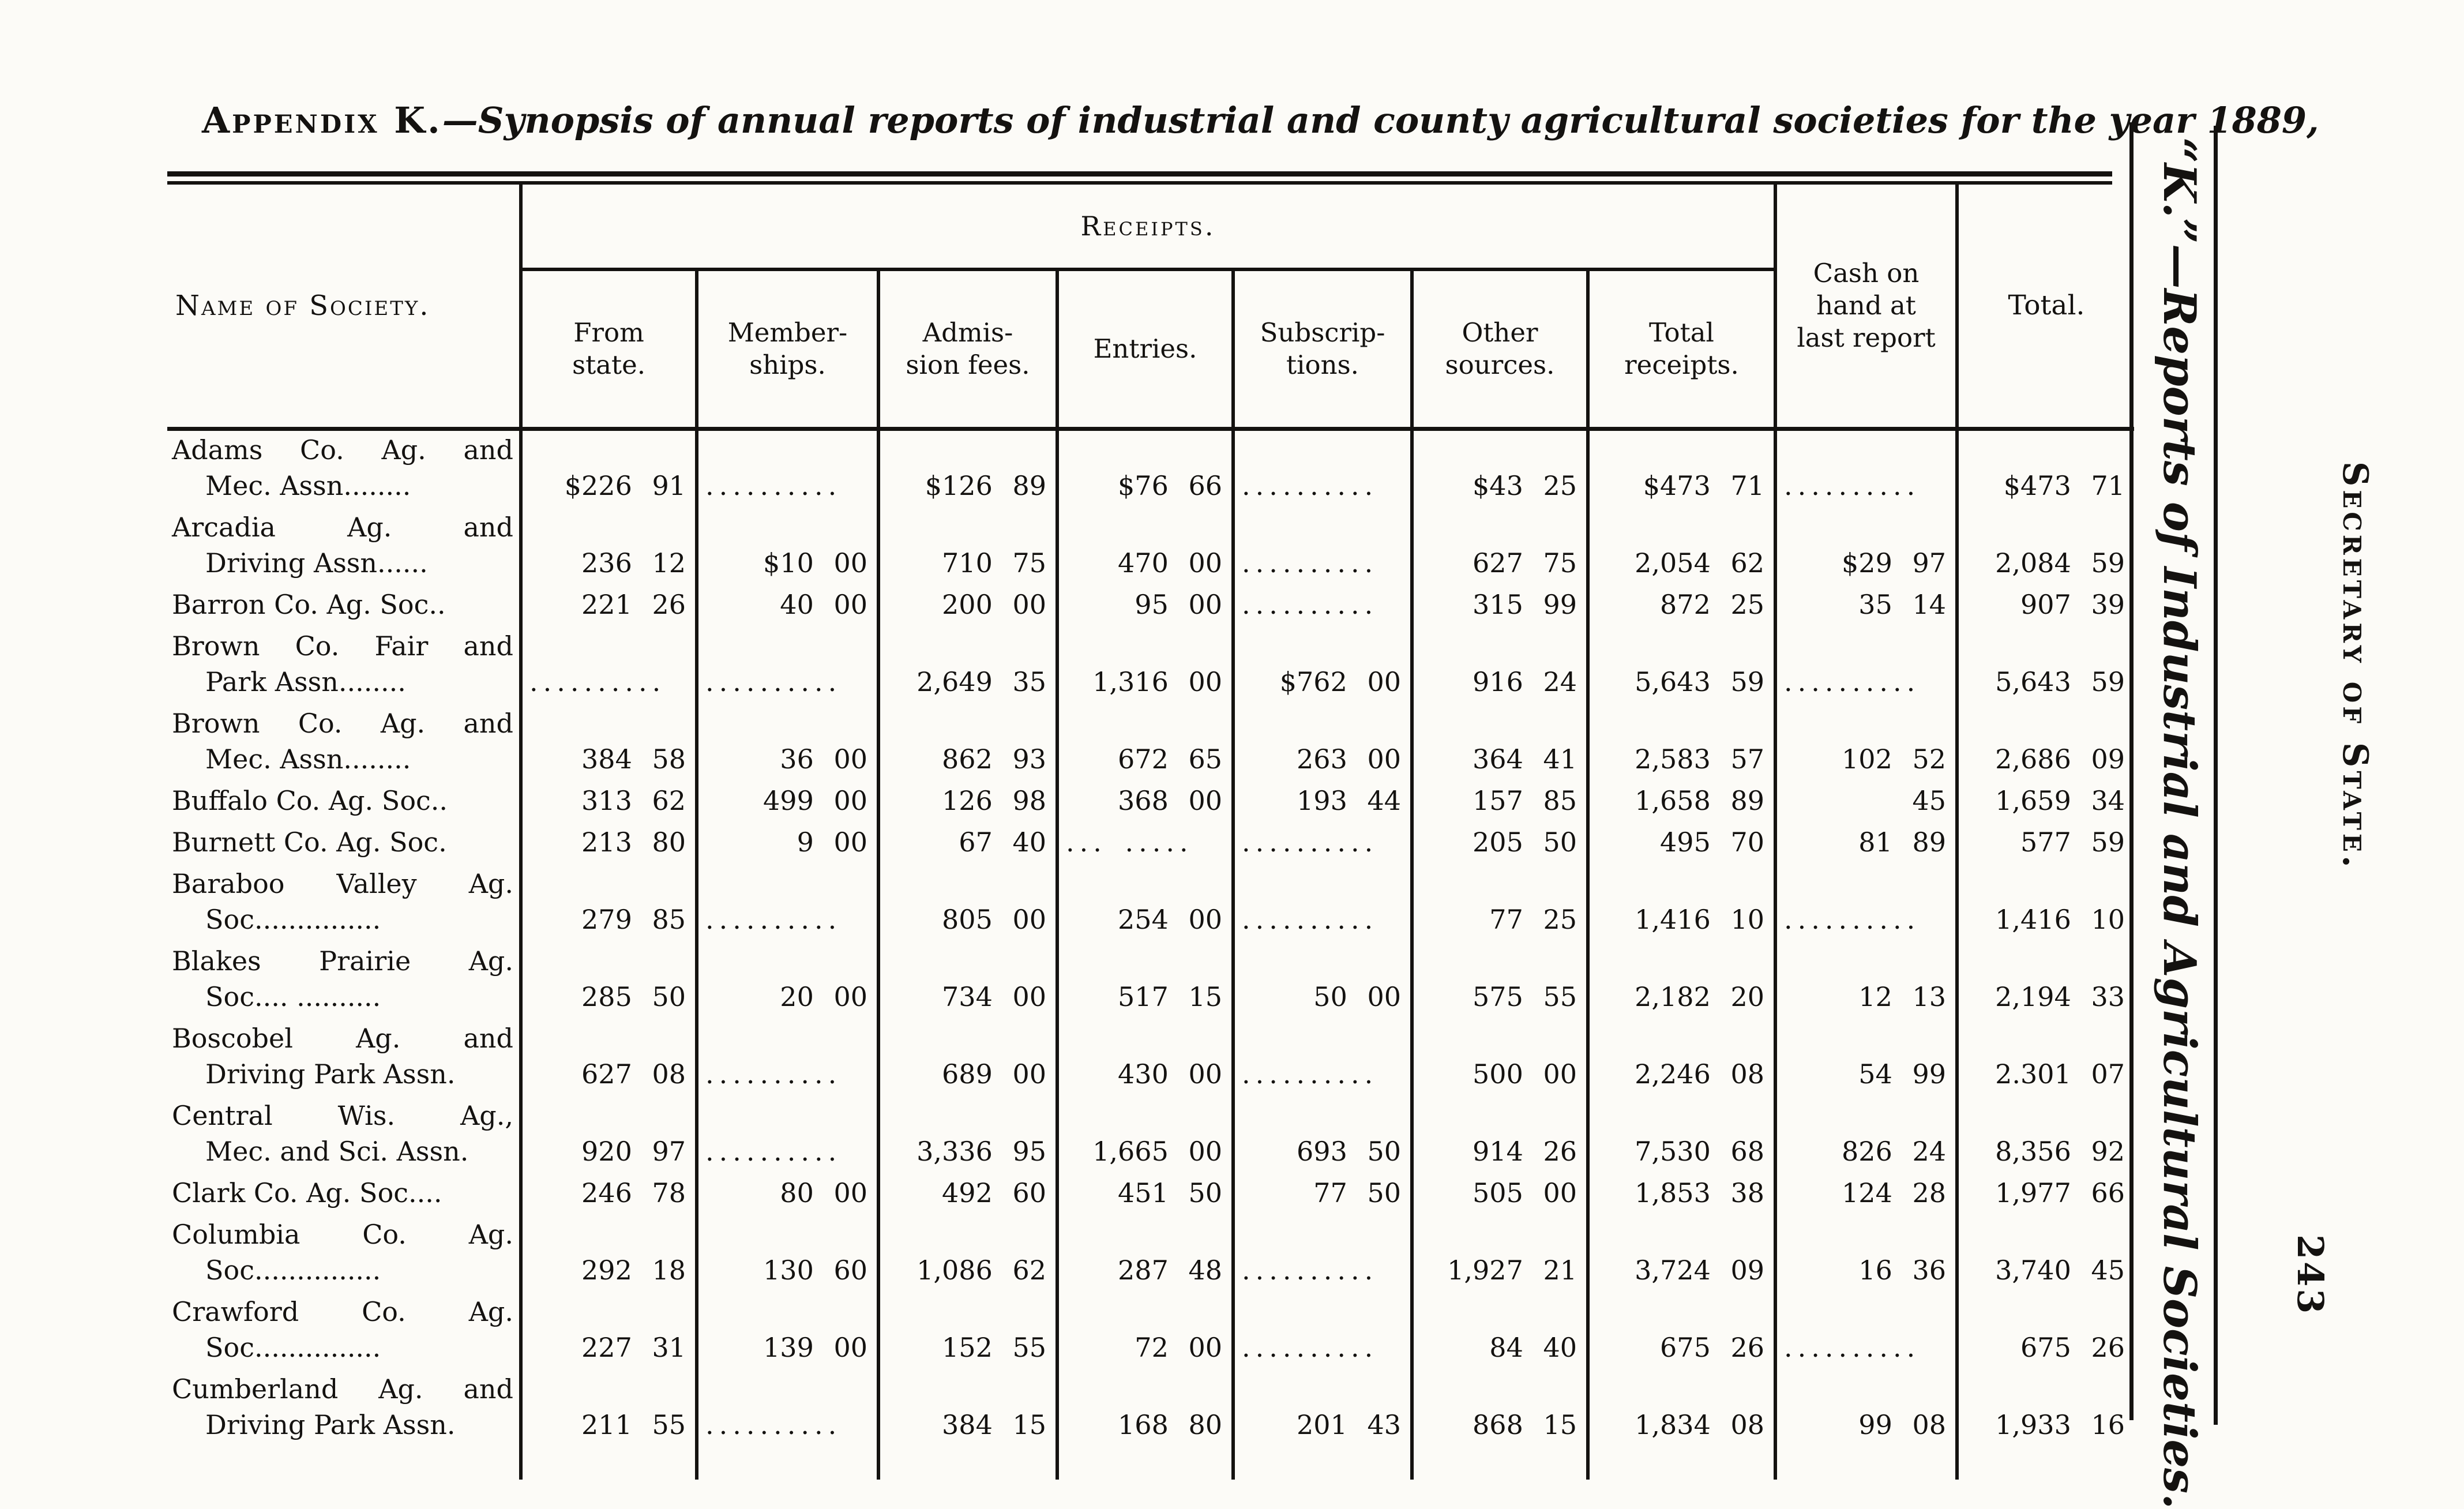 Image resolution: width=2464 pixels, height=1509 pixels. Describe the element at coordinates (786, 844) in the screenshot. I see `value-cell-memberships: 9 00` at that location.